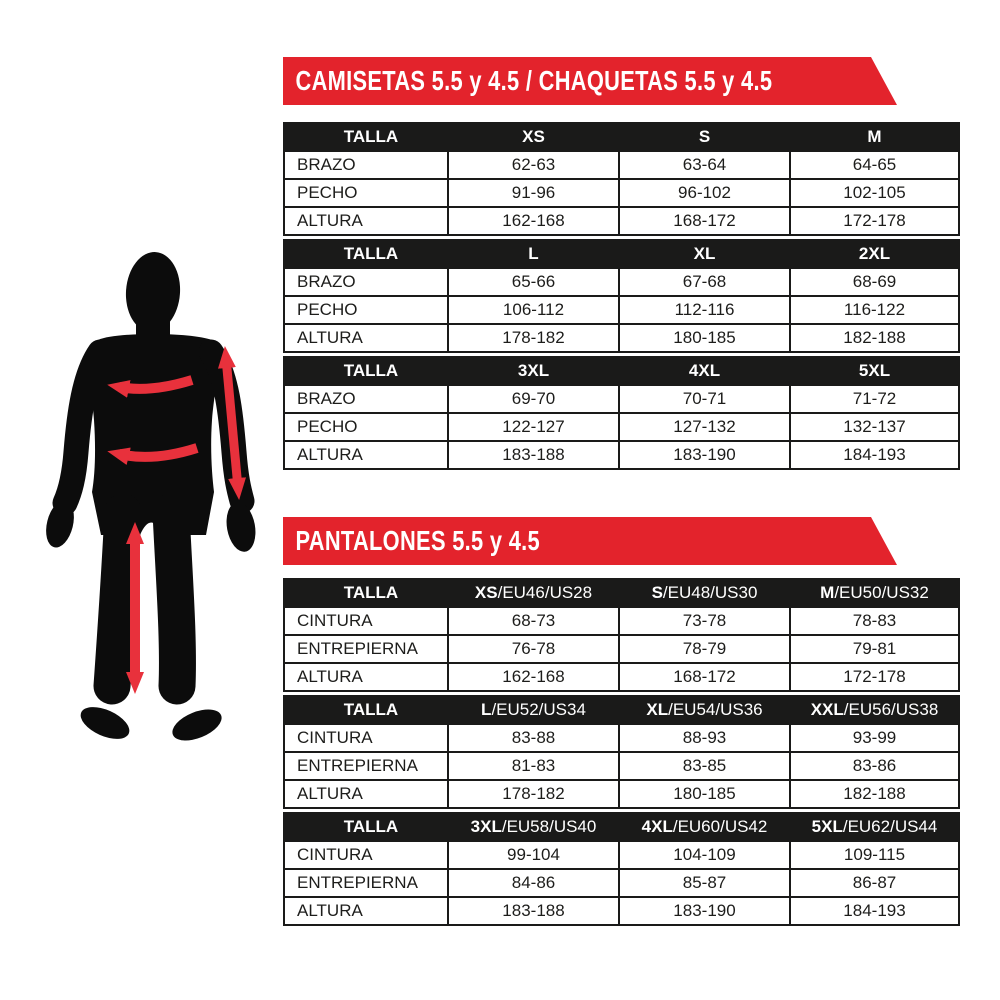  I want to click on size-header-cell: S/EU48/US30, so click(704, 593).